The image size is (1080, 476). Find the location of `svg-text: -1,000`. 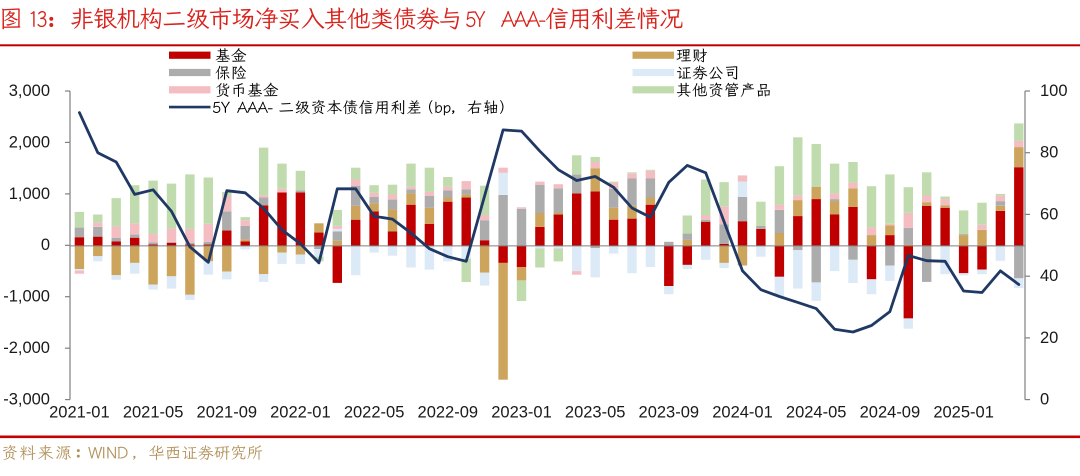

svg-text: -1,000 is located at coordinates (26, 297).